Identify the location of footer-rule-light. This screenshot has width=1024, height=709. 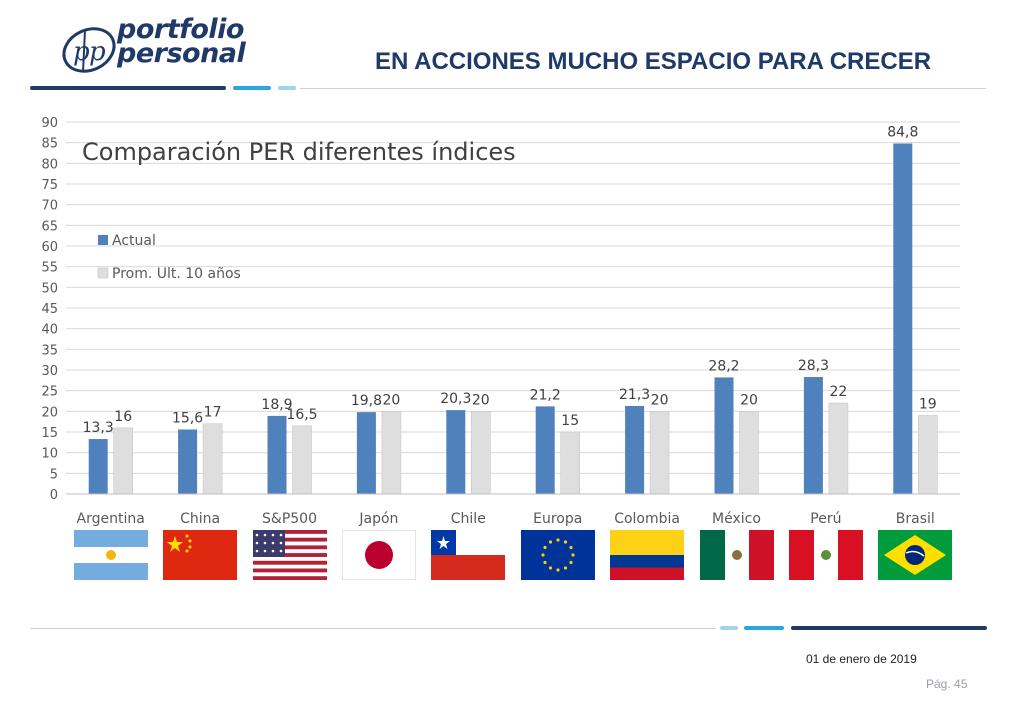
(764, 628).